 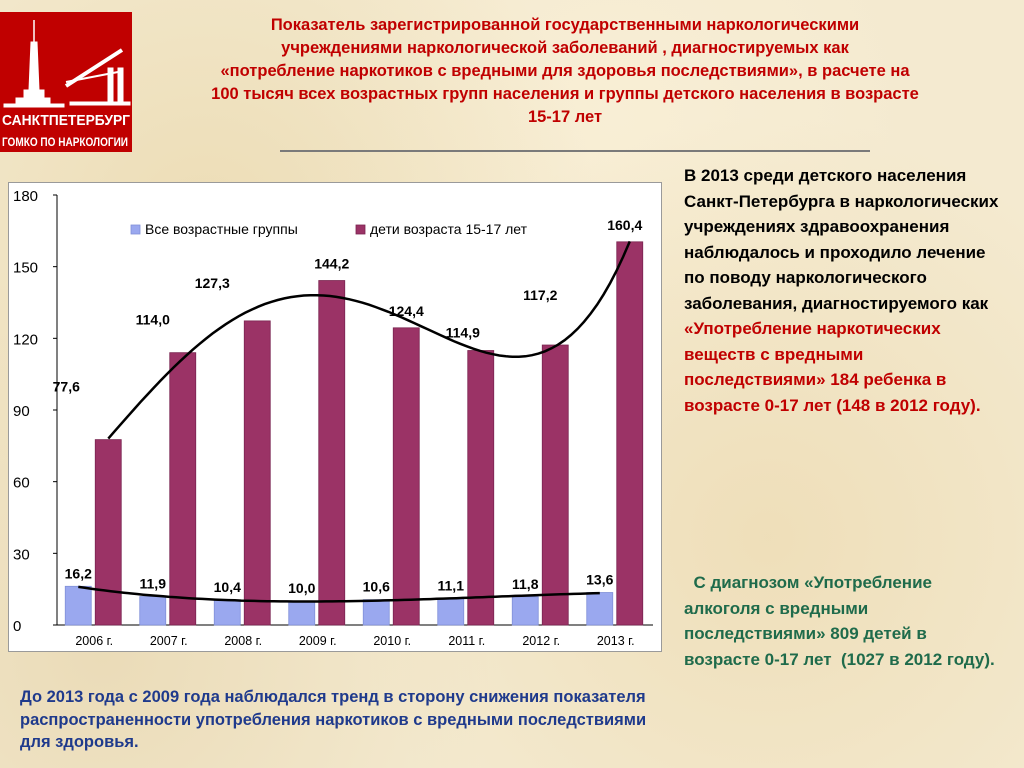 I want to click on data-label-children-15-17: 144,2, so click(x=331, y=264).